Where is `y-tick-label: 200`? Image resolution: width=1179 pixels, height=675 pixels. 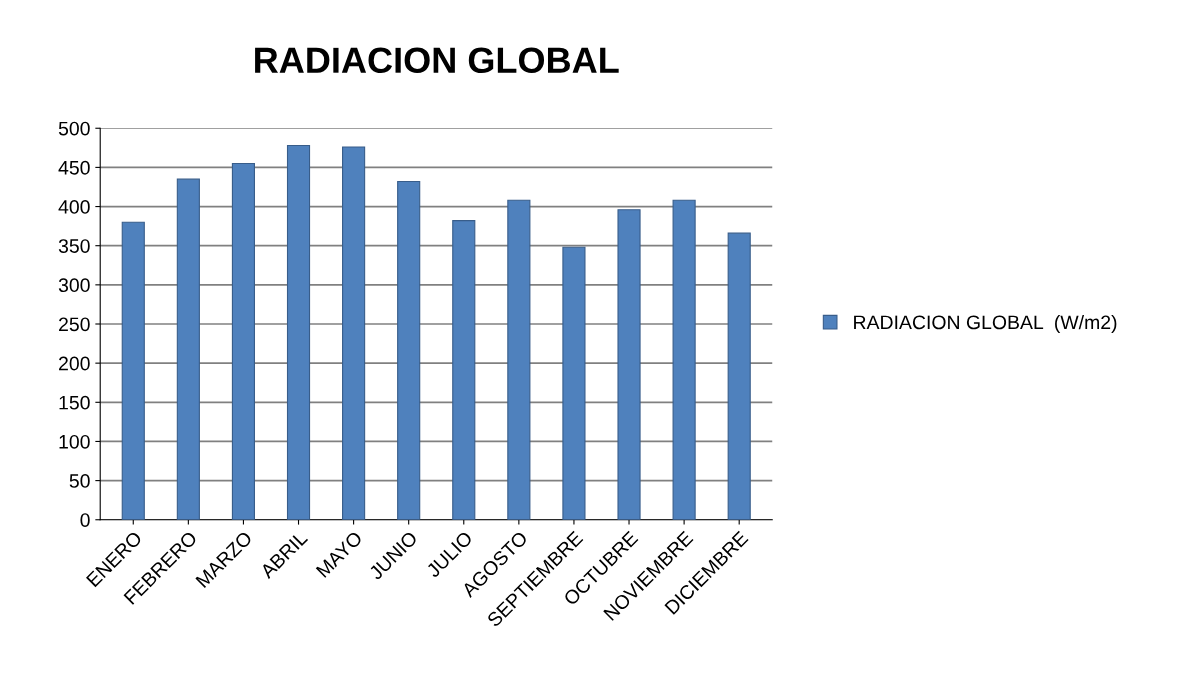 y-tick-label: 200 is located at coordinates (74, 363).